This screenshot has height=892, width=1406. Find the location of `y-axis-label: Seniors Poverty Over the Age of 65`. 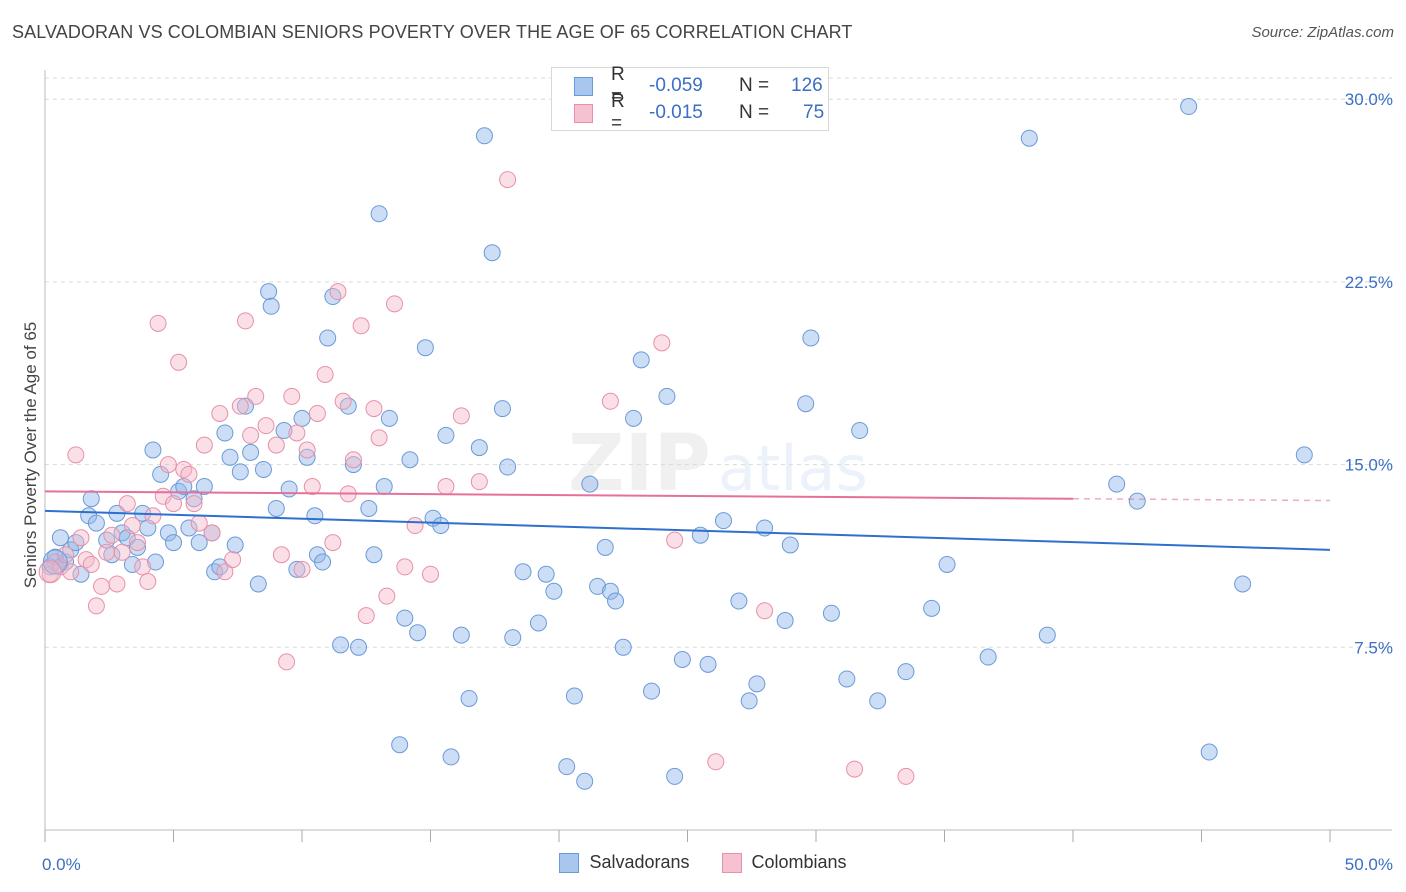

y-axis-label: Seniors Poverty Over the Age of 65 is located at coordinates (30, 455).